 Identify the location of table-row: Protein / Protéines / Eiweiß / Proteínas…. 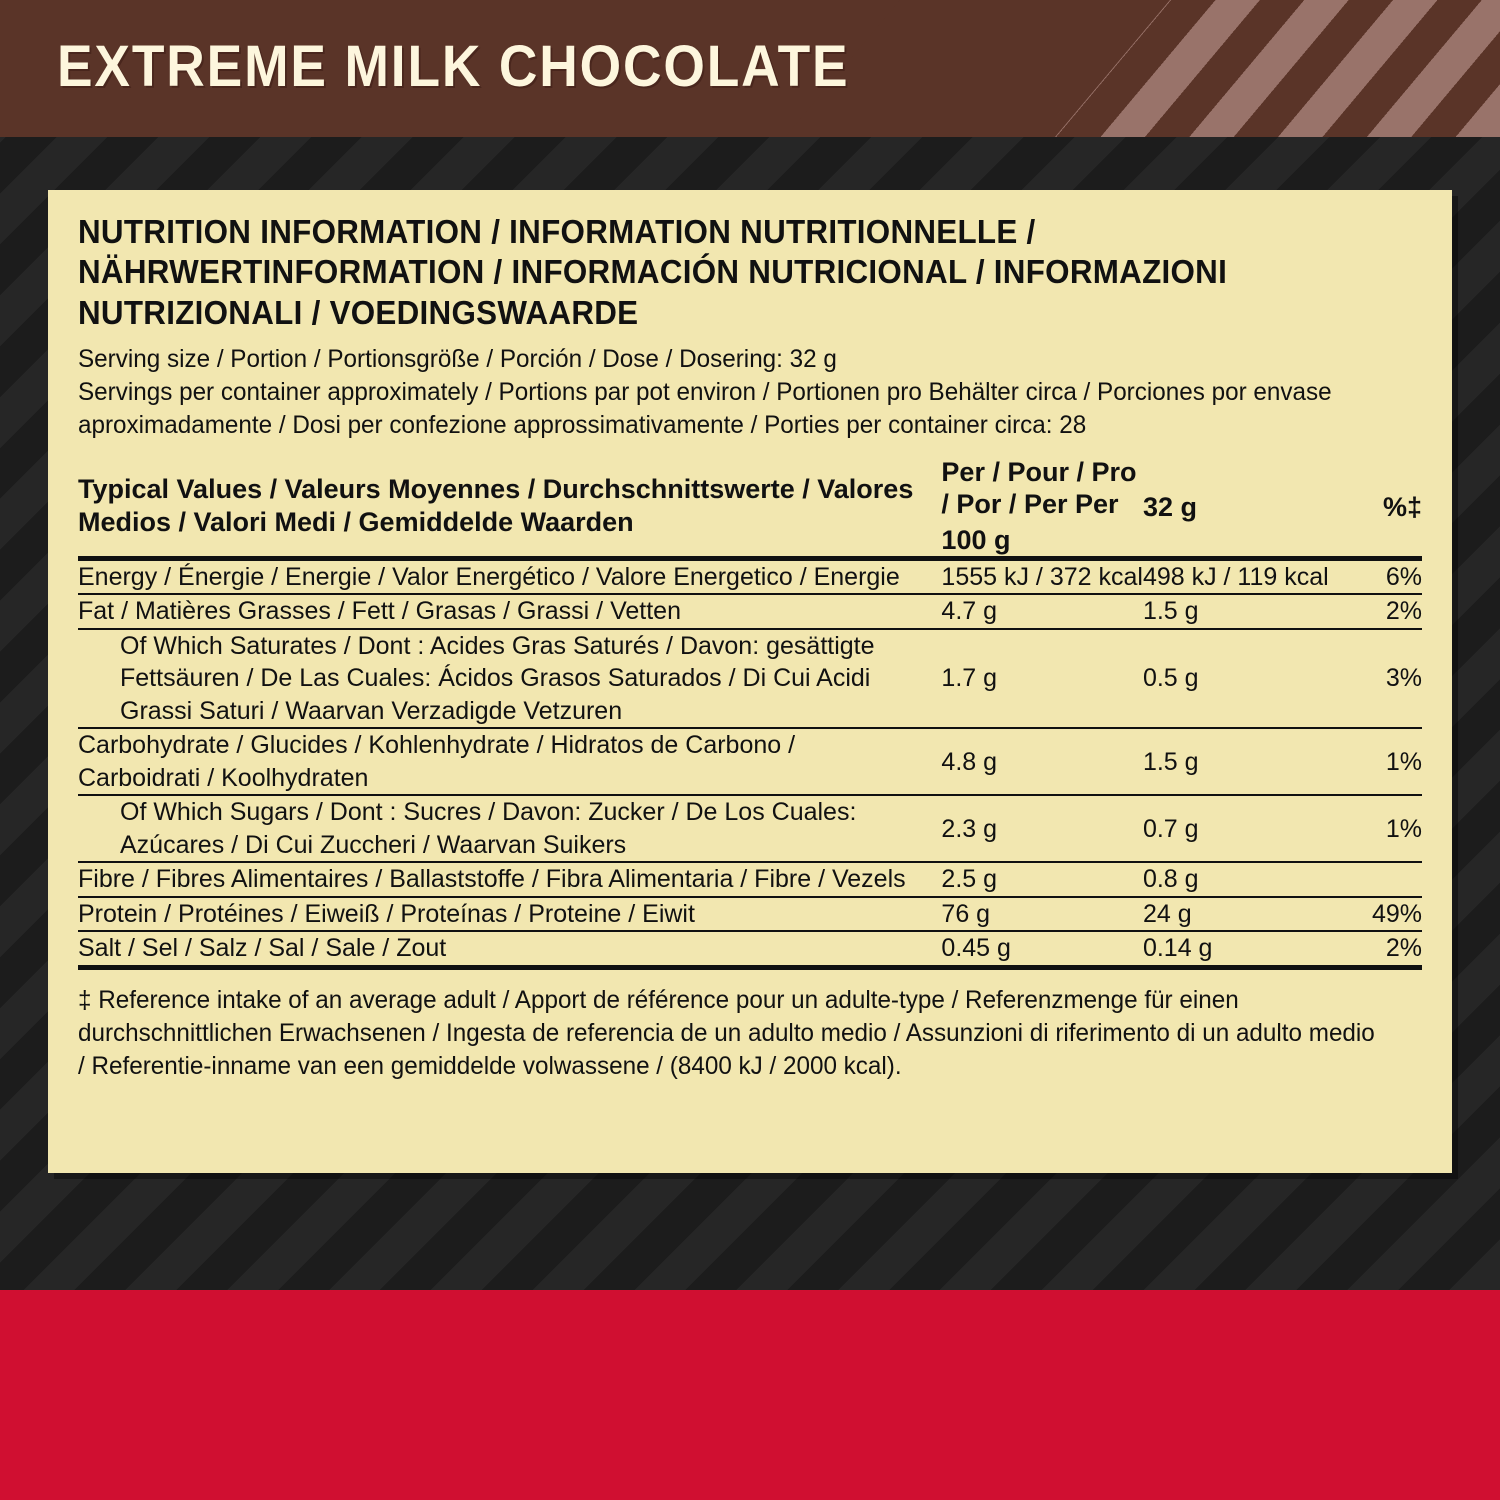
(750, 914).